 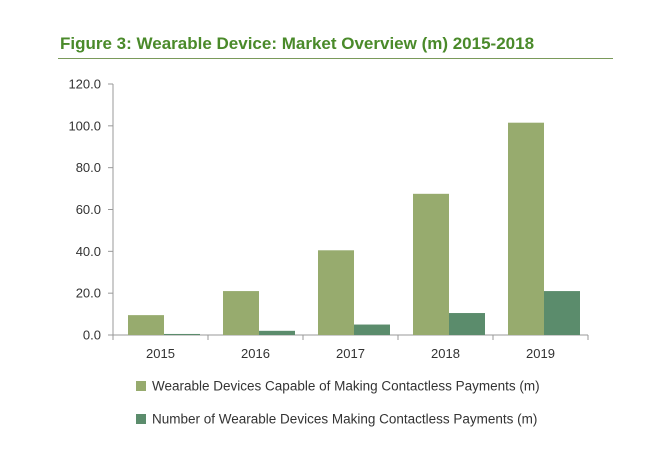 What do you see at coordinates (467, 324) in the screenshot?
I see `bar-series2-2018` at bounding box center [467, 324].